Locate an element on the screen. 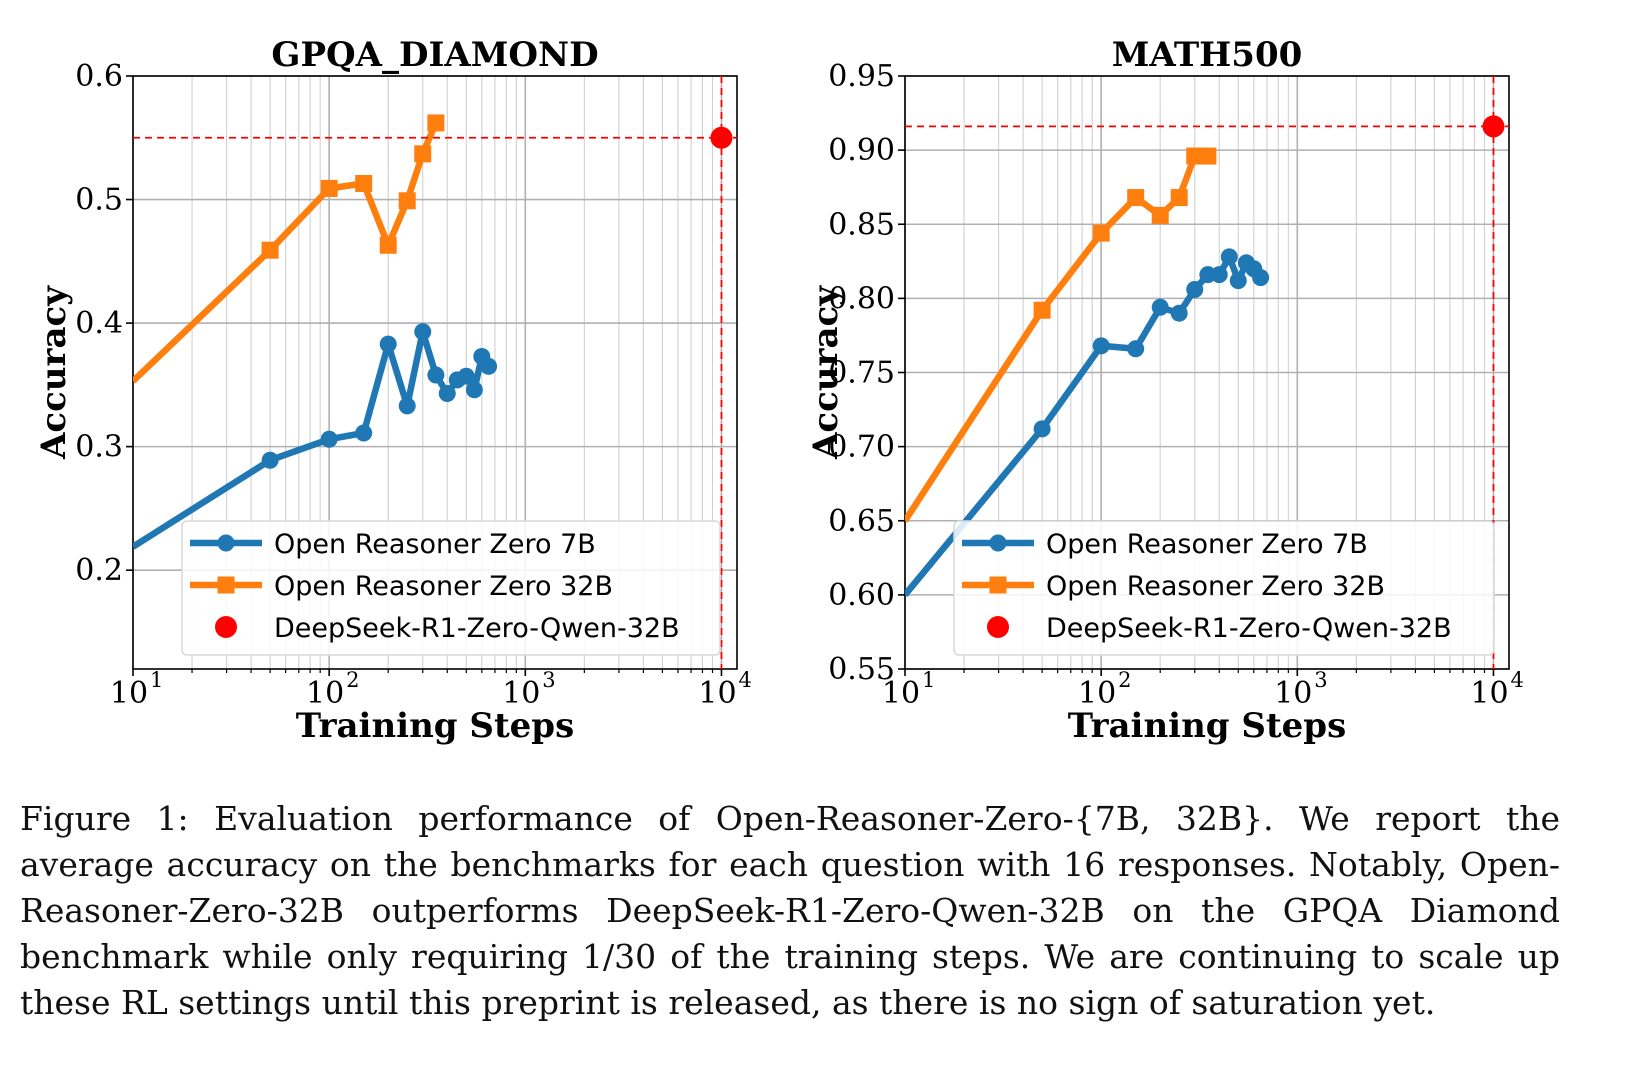  y-tick-label: 0.4 is located at coordinates (99, 323).